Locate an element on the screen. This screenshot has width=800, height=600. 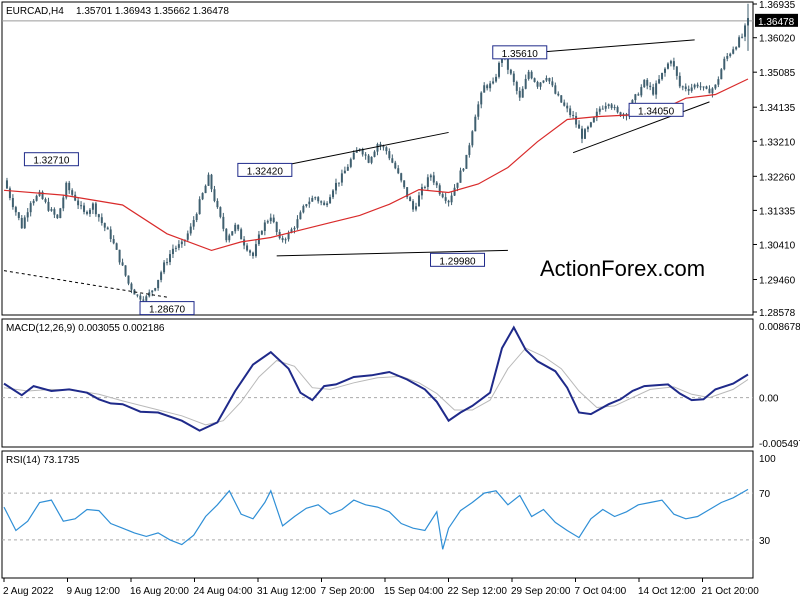
price-annotation: 1.32710 is located at coordinates (51, 159).